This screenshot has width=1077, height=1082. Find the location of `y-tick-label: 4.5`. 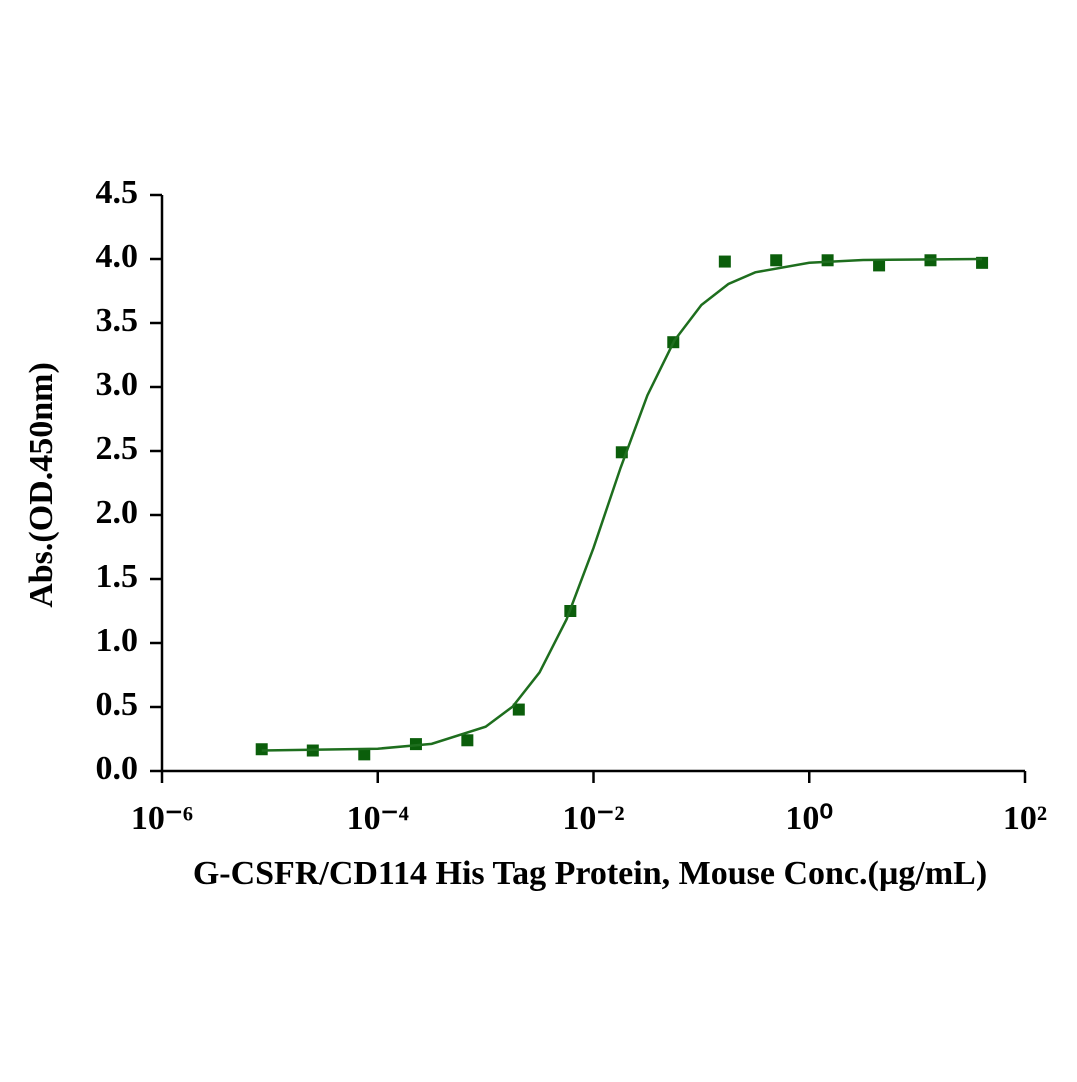

y-tick-label: 4.5 is located at coordinates (117, 192).